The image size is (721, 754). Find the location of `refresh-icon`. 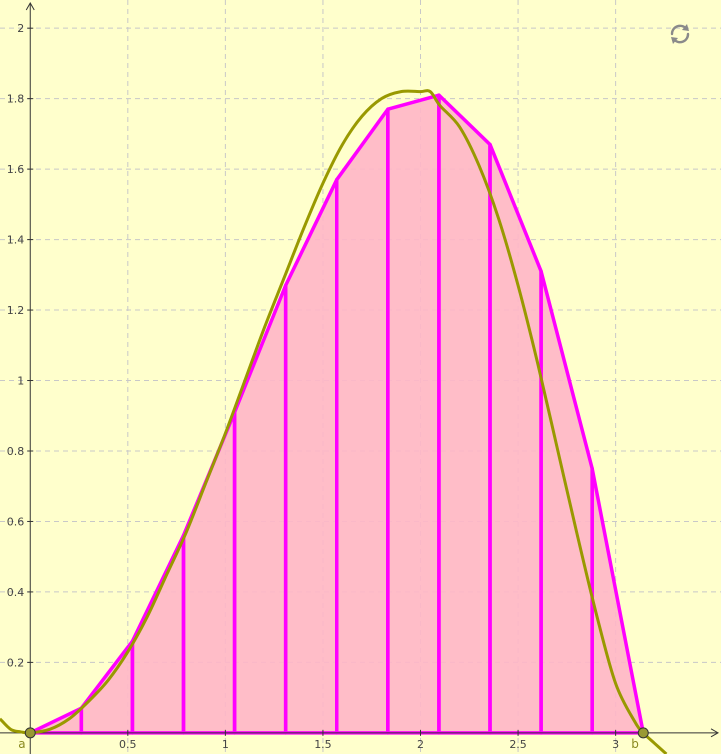

refresh-icon is located at coordinates (680, 34).